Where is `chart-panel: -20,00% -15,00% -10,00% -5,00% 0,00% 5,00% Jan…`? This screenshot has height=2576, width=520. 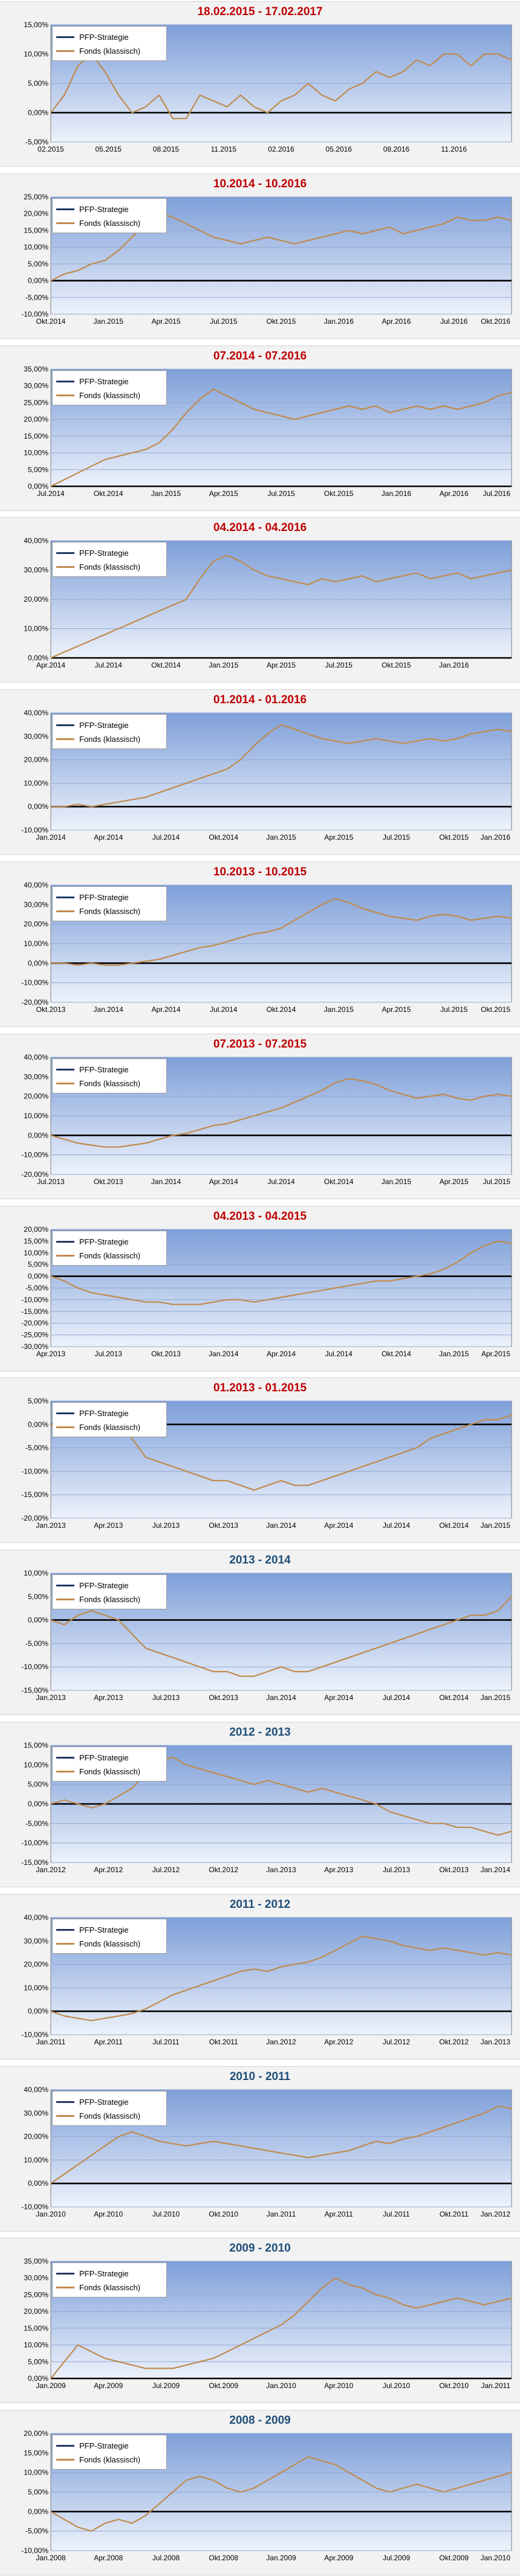
chart-panel: -20,00% -15,00% -10,00% -5,00% 0,00% 5,00% Jan… is located at coordinates (260, 1460).